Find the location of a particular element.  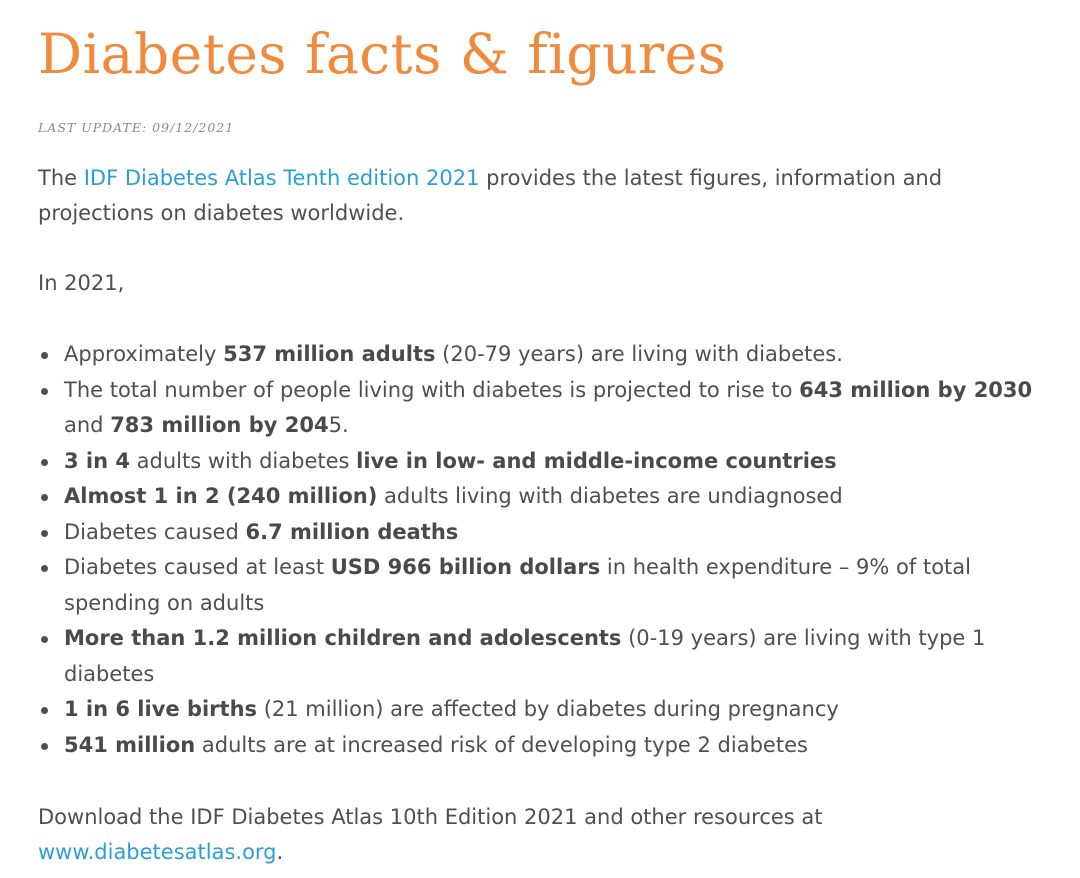

fact-highlight: 537 million adults is located at coordinates (329, 354).